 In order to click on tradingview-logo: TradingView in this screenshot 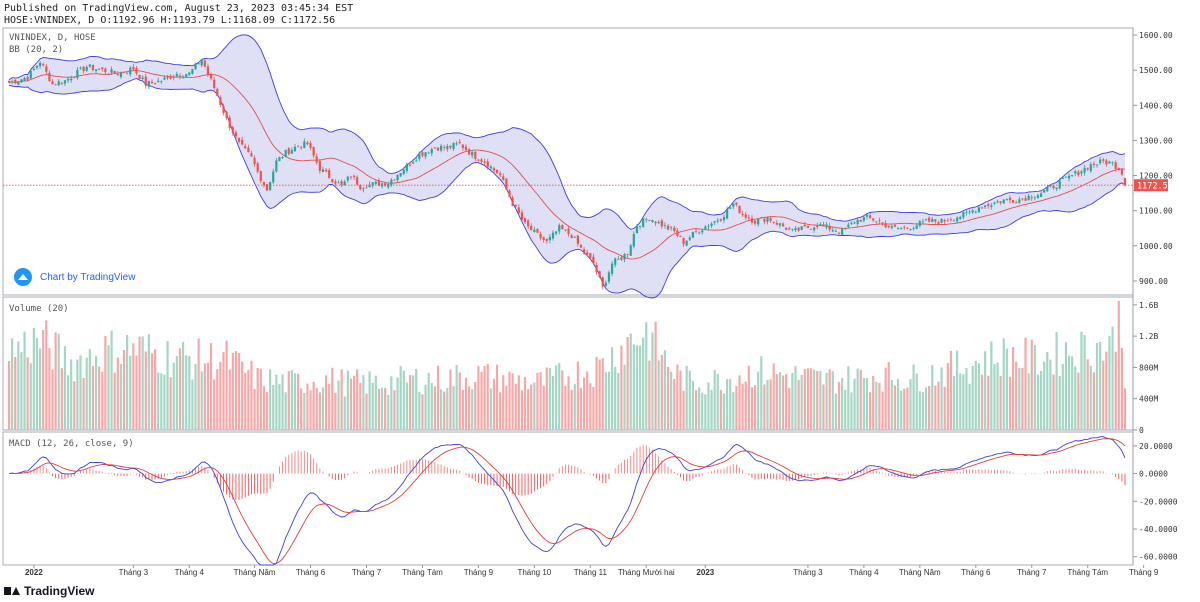, I will do `click(49, 591)`.